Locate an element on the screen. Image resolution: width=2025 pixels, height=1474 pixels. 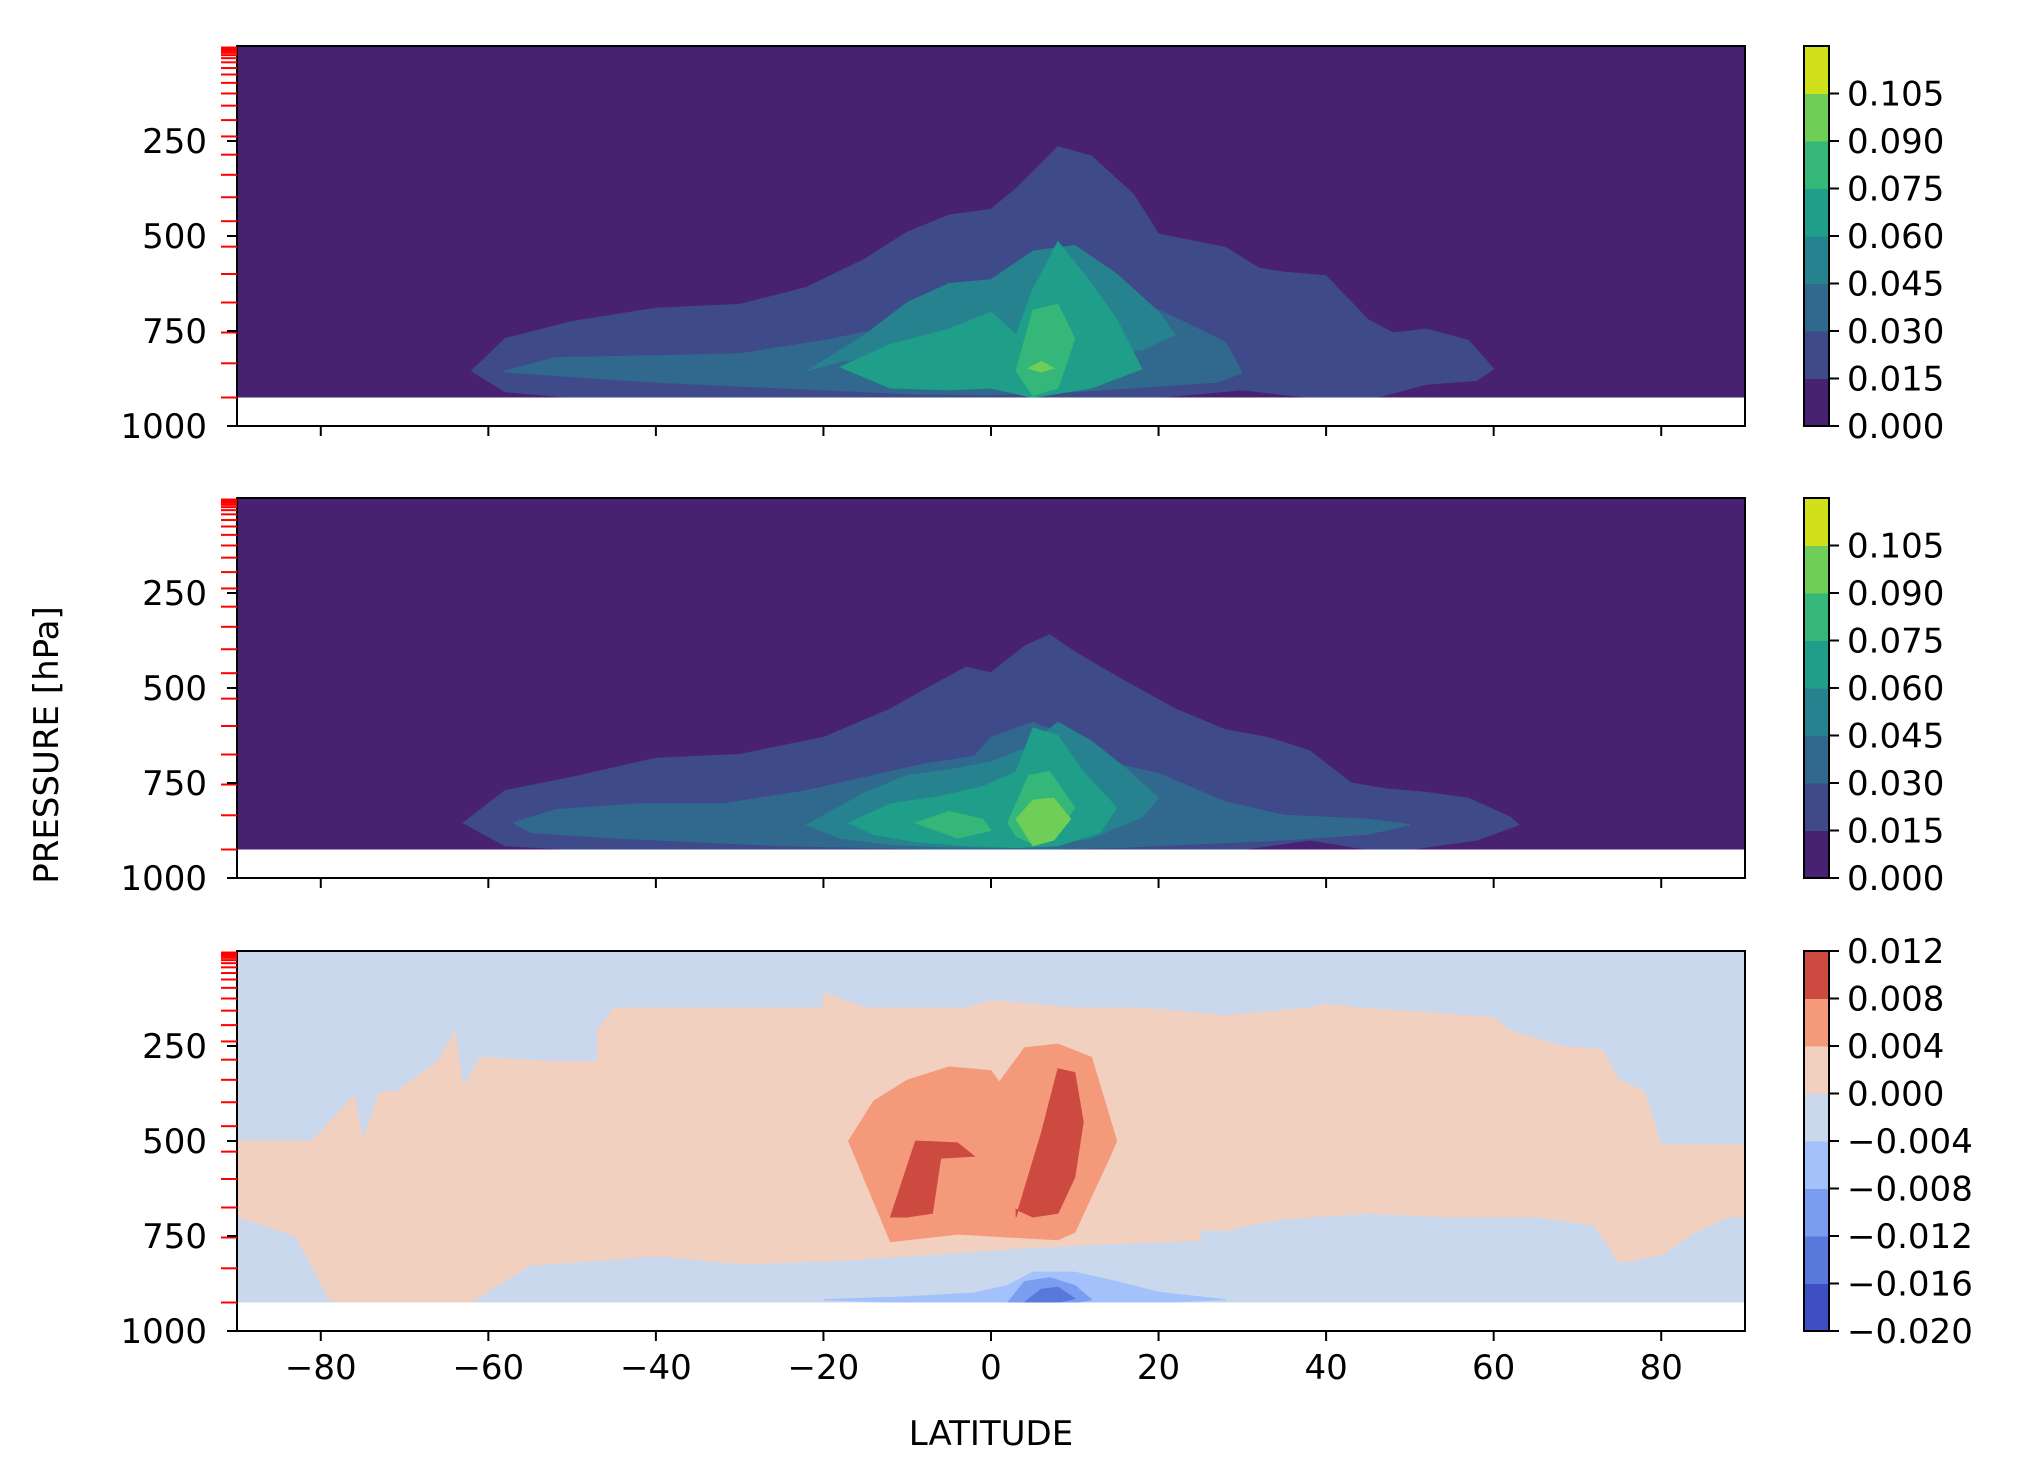
x-tick-label: −80 is located at coordinates (321, 1368).